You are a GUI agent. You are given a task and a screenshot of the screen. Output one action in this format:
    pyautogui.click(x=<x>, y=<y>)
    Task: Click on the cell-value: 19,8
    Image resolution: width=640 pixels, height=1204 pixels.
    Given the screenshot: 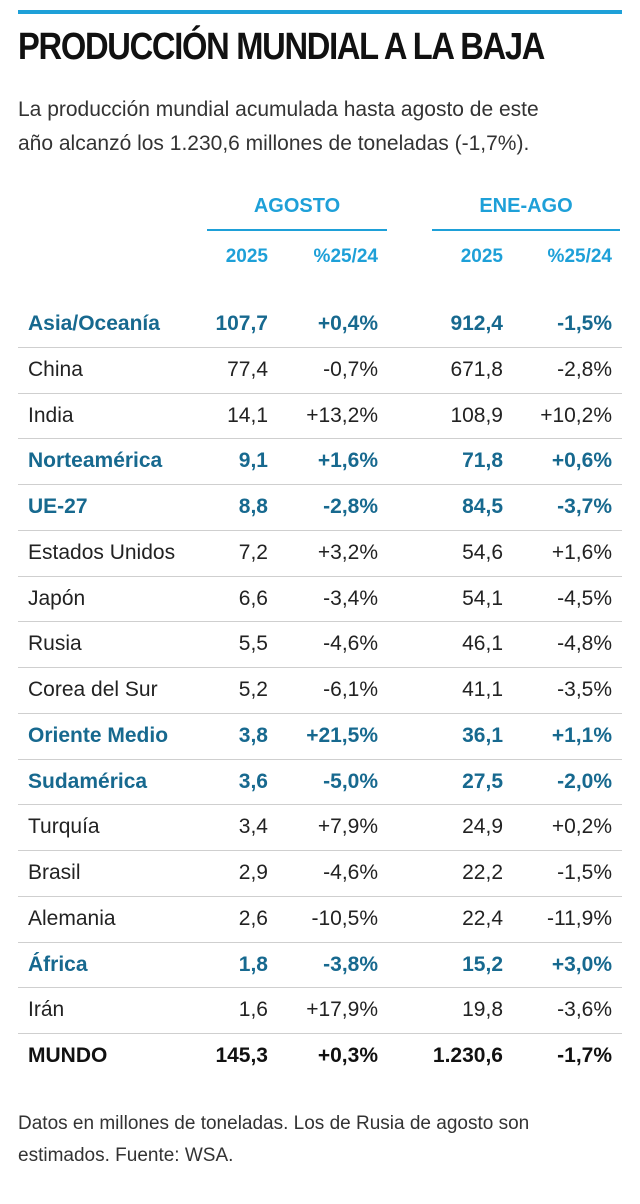 What is the action you would take?
    pyautogui.click(x=482, y=1010)
    